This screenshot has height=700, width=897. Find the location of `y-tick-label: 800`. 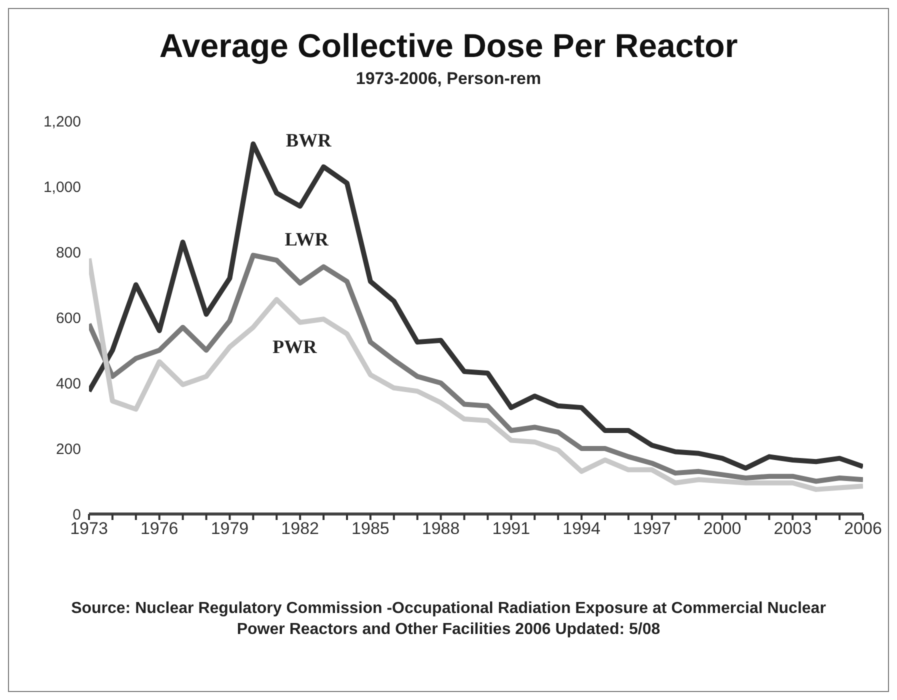

y-tick-label: 800 is located at coordinates (68, 253).